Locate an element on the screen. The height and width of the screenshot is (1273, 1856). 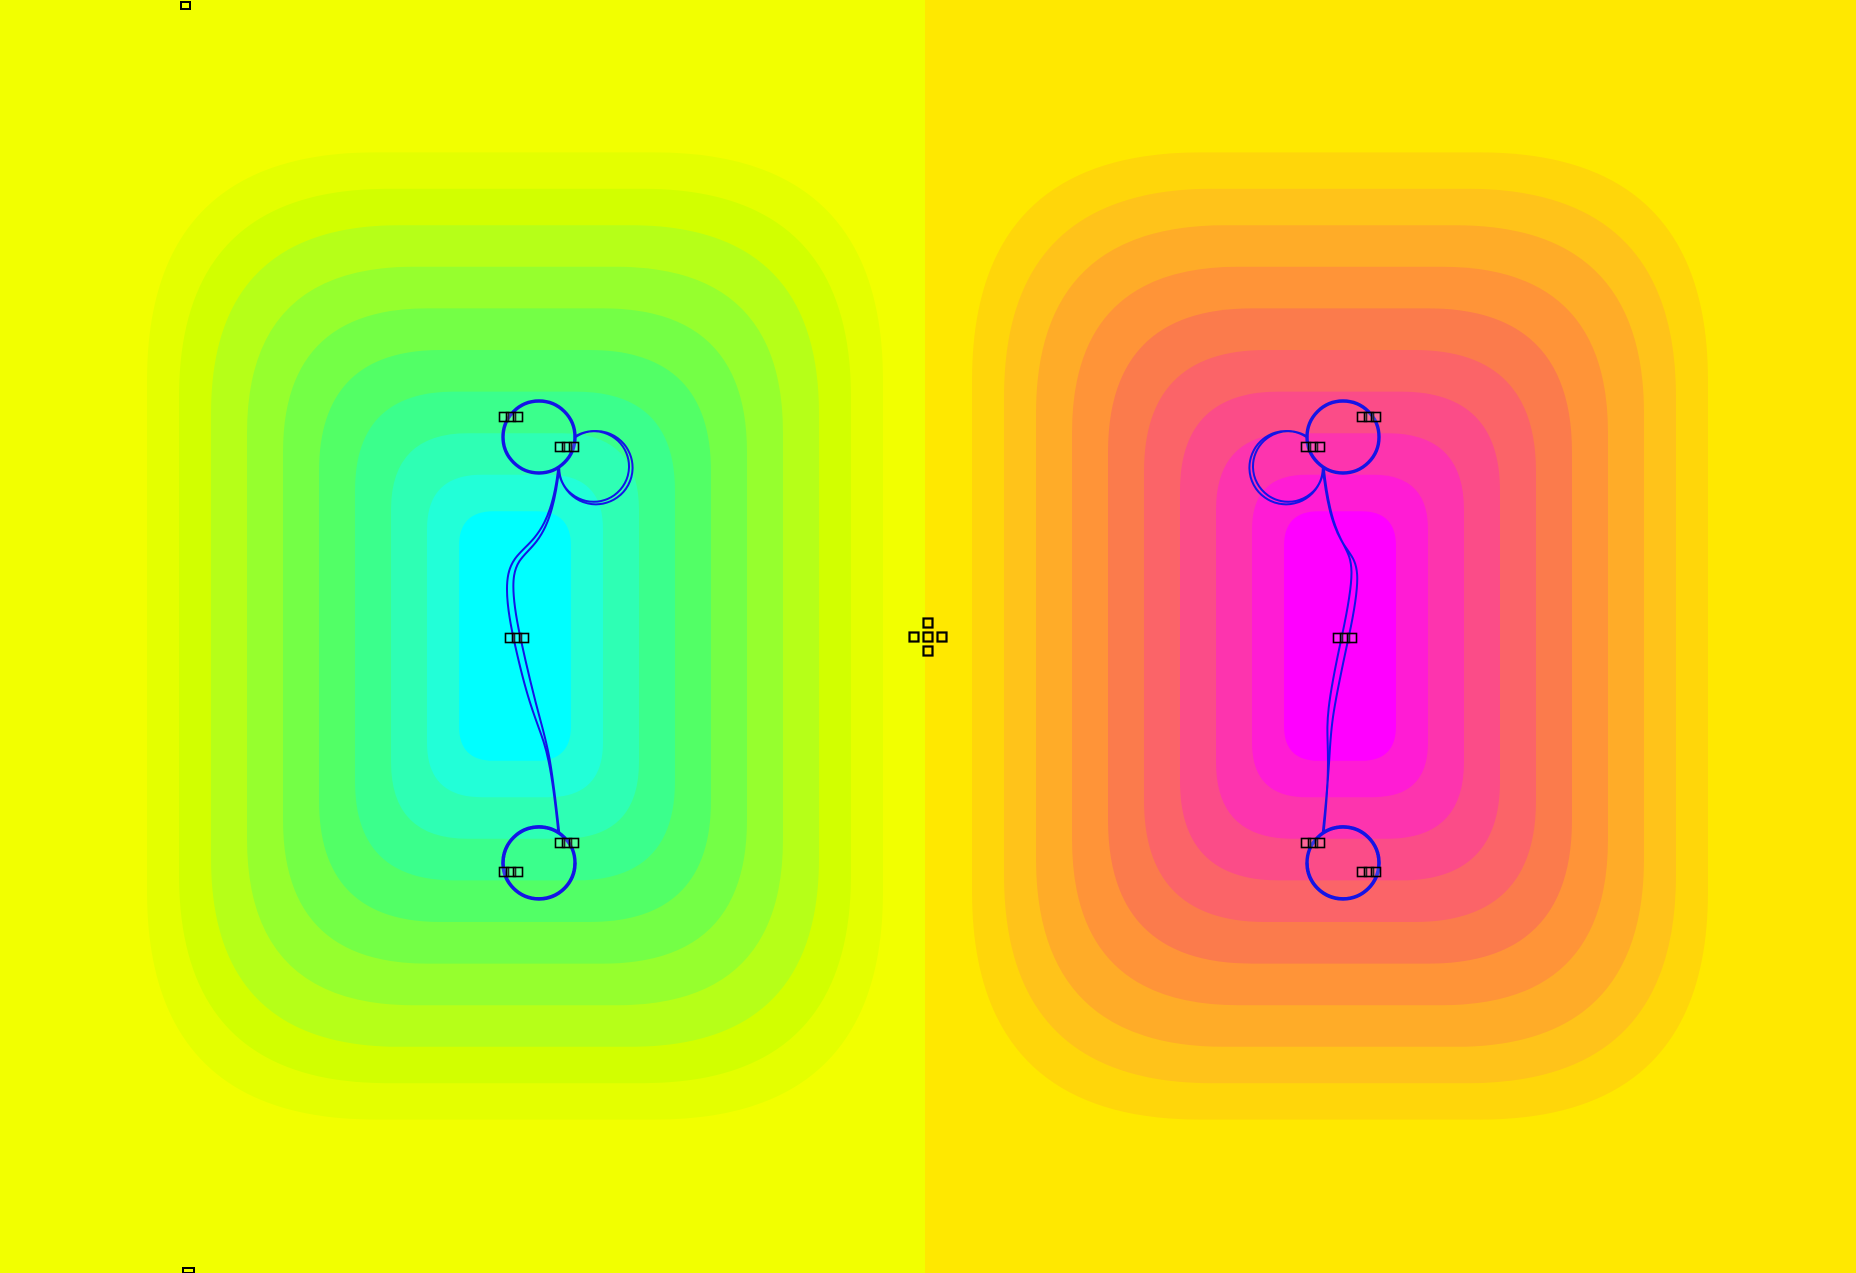
left-s-path is located at coordinates (567, 650).